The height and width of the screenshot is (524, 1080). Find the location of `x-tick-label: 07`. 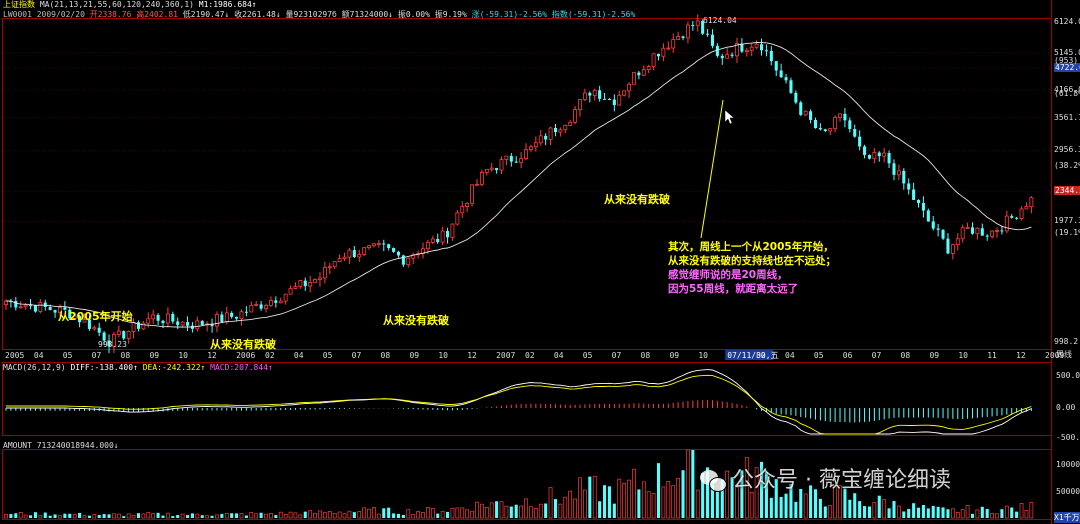

x-tick-label: 07 is located at coordinates (617, 355).